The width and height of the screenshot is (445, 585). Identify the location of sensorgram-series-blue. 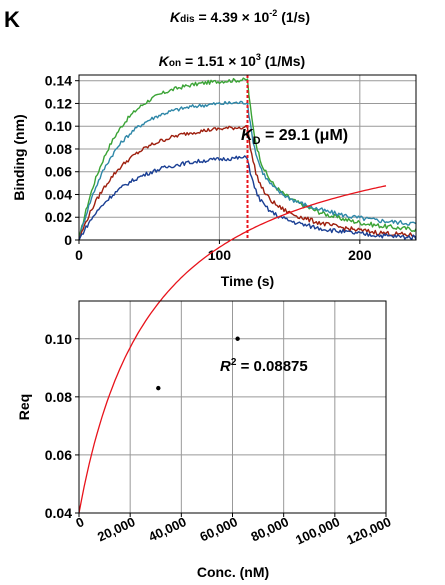
(247, 198).